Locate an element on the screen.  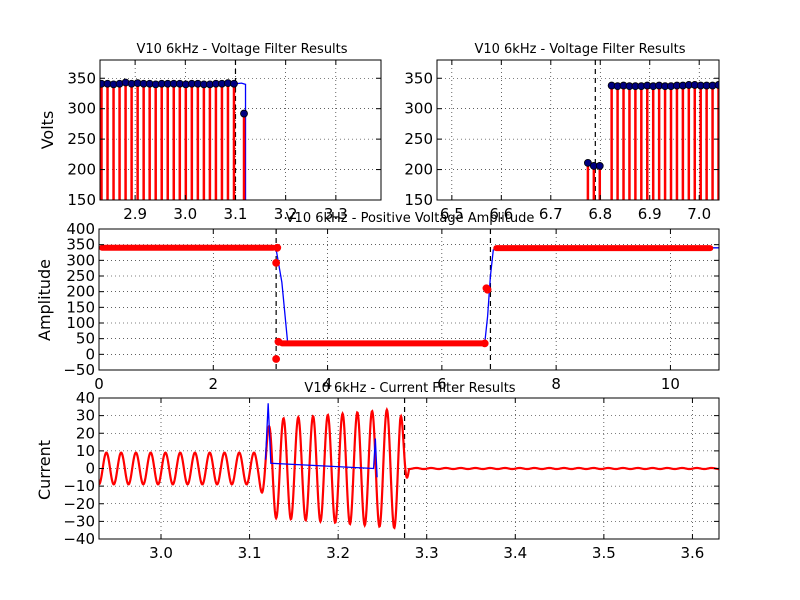
y-tick-label: −50 is located at coordinates (79, 370).